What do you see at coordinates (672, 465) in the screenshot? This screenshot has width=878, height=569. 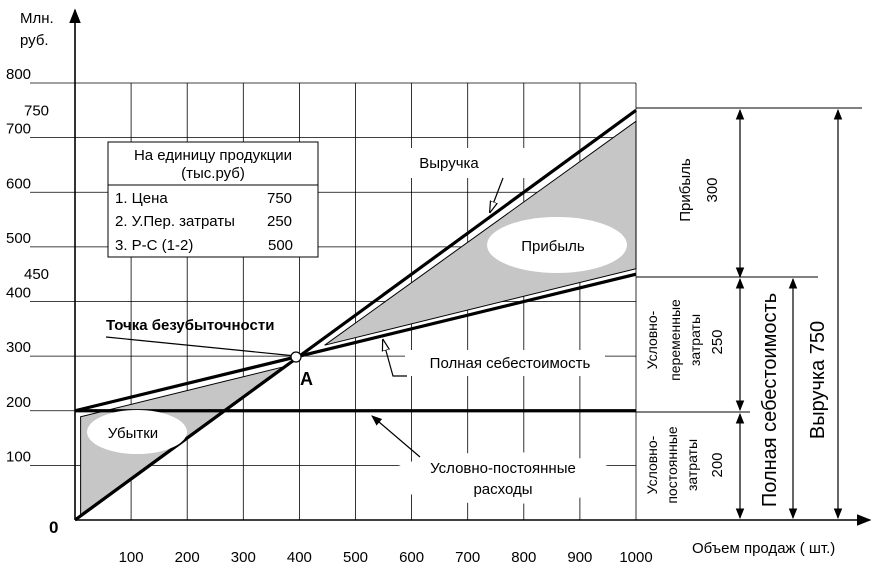 I see `fixed-cost-bracket-label-2: постоянные` at bounding box center [672, 465].